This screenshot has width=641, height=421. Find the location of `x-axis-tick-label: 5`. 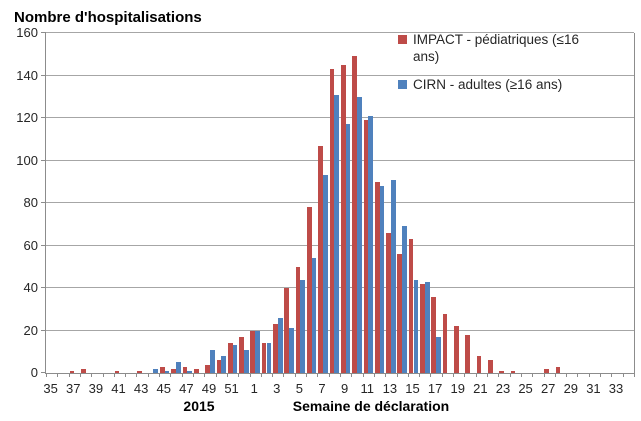

x-axis-tick-label: 5 is located at coordinates (299, 388).